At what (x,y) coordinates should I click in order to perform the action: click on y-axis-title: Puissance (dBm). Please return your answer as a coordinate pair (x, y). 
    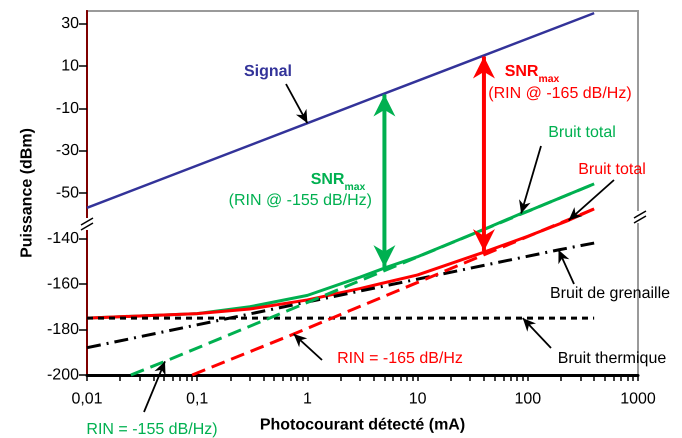
    Looking at the image, I should click on (27, 193).